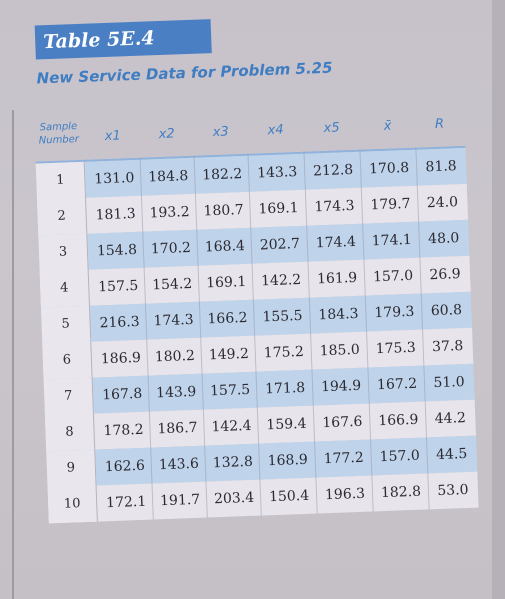 This screenshot has width=505, height=599. Describe the element at coordinates (286, 424) in the screenshot. I see `value-cell: 159.4` at that location.